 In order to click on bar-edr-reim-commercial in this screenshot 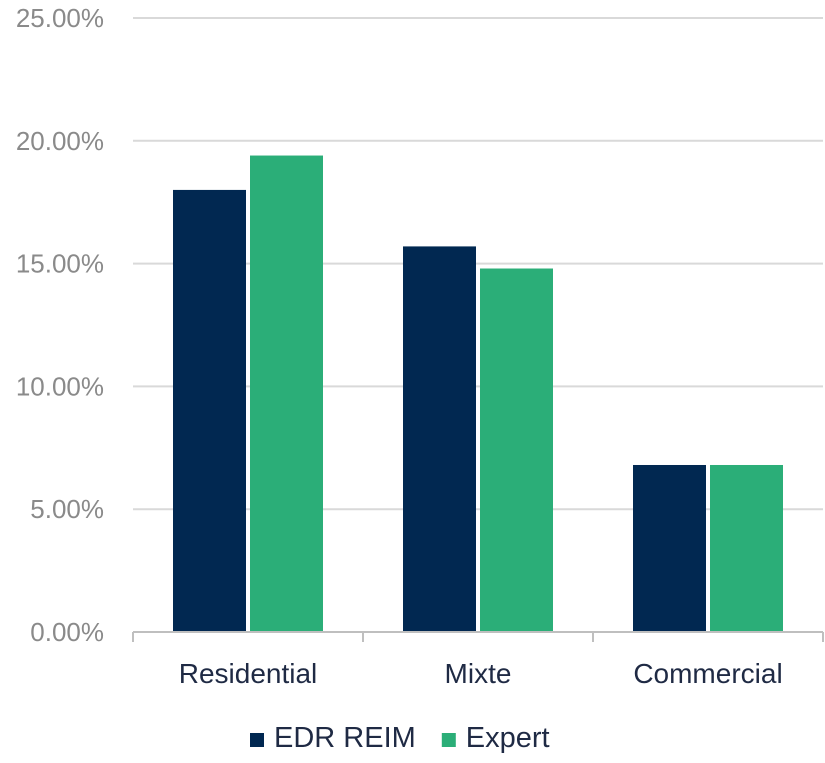, I will do `click(669, 548)`.